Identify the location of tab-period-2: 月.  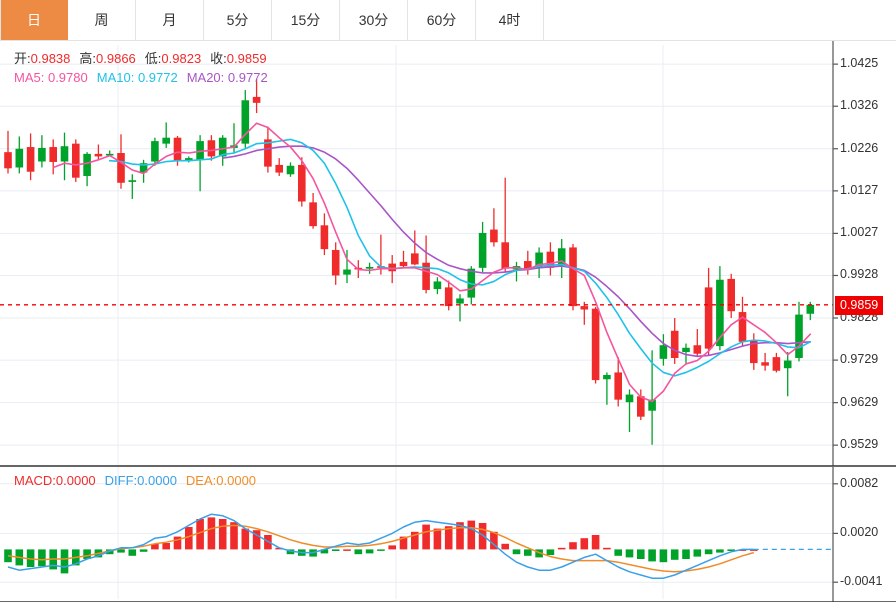
(170, 20).